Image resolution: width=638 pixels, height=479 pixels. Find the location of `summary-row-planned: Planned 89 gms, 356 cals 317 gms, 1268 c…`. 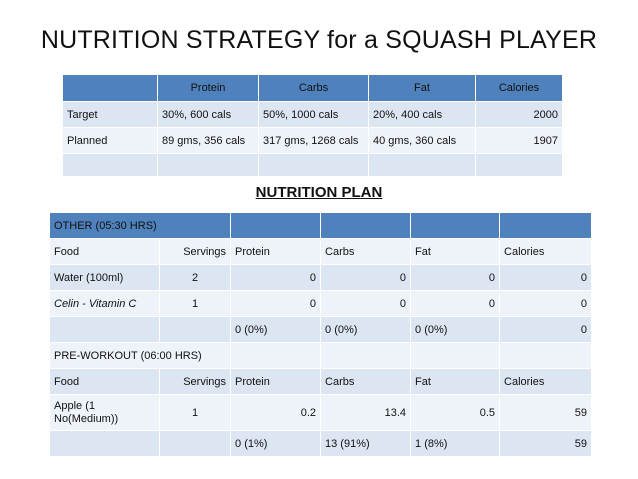

summary-row-planned: Planned 89 gms, 356 cals 317 gms, 1268 c… is located at coordinates (312, 140).